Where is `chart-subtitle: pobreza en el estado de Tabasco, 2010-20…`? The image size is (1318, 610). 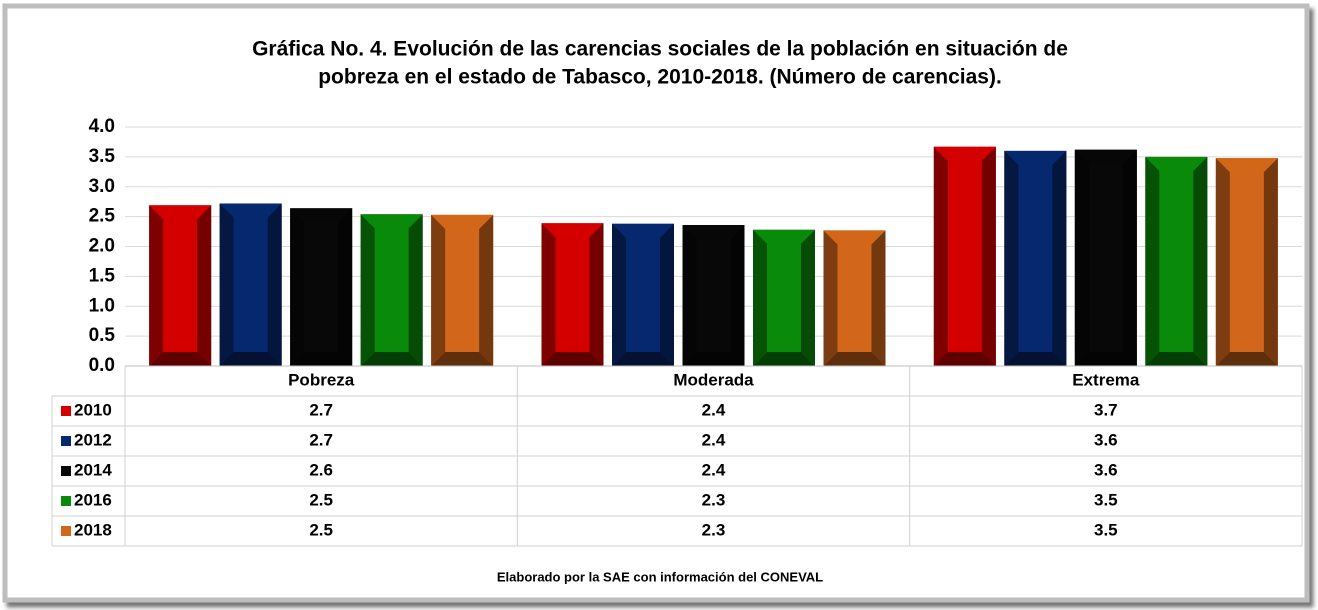
chart-subtitle: pobreza en el estado de Tabasco, 2010-20… is located at coordinates (660, 77).